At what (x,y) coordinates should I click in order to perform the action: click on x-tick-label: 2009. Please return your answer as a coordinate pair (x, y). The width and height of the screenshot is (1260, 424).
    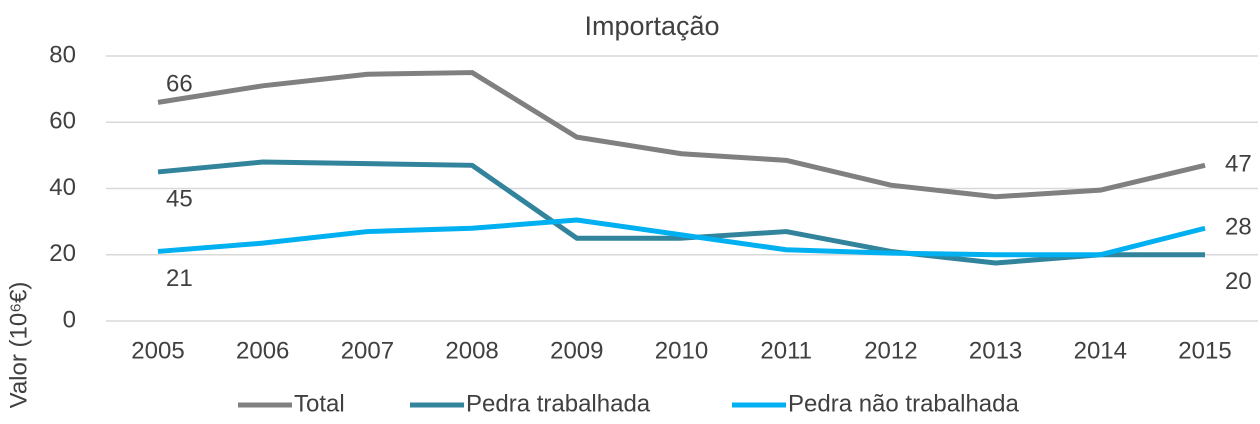
    Looking at the image, I should click on (576, 350).